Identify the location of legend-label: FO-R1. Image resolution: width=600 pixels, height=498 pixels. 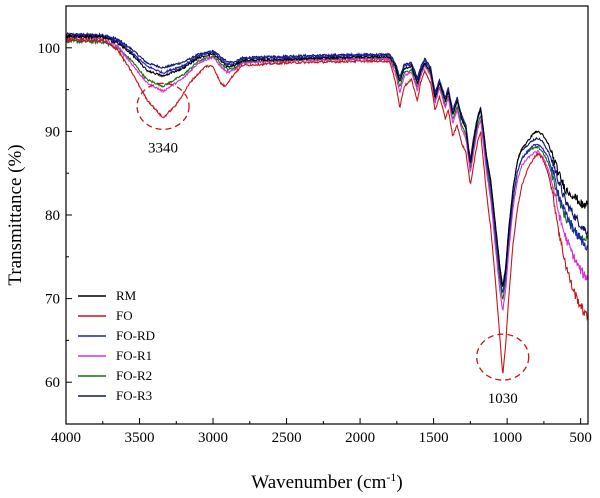
(134, 355).